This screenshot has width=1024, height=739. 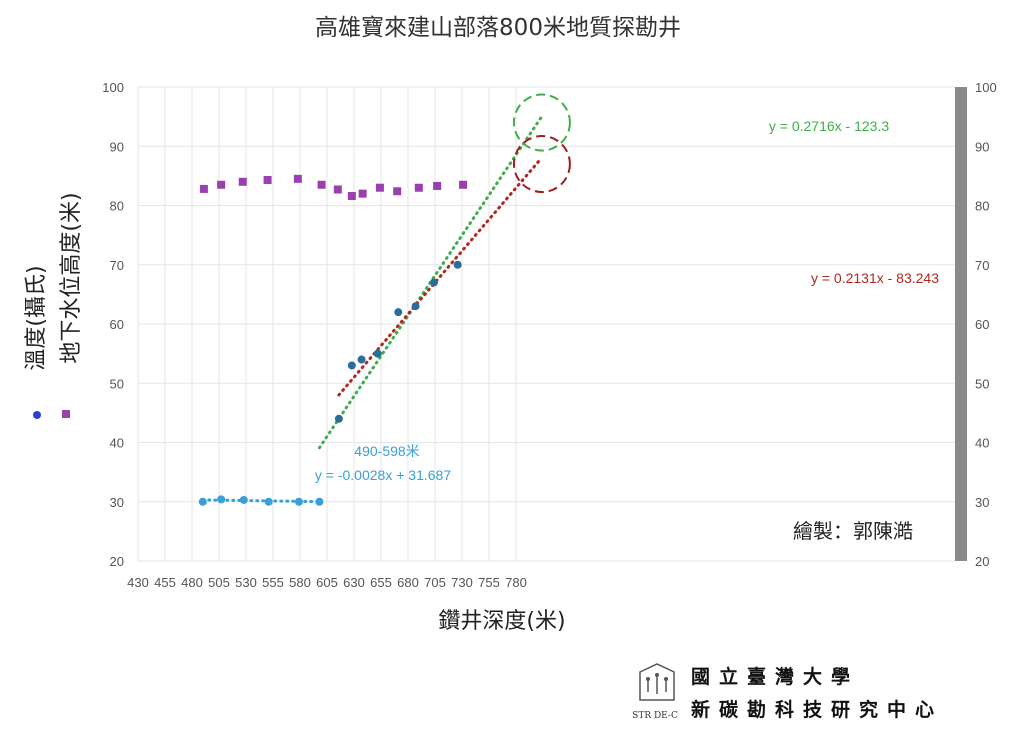 I want to click on y-tick-label-left: 90, so click(x=117, y=146).